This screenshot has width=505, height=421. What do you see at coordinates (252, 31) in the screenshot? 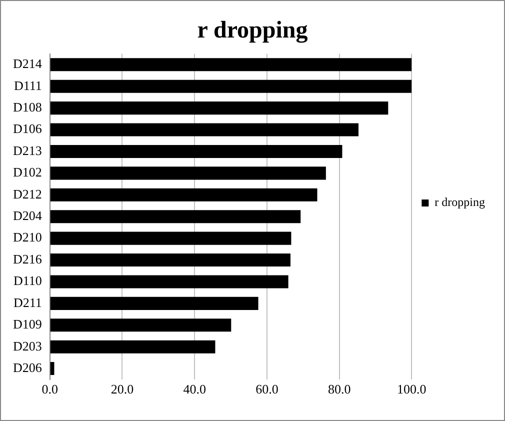
I see `chart-title: r dropping` at bounding box center [252, 31].